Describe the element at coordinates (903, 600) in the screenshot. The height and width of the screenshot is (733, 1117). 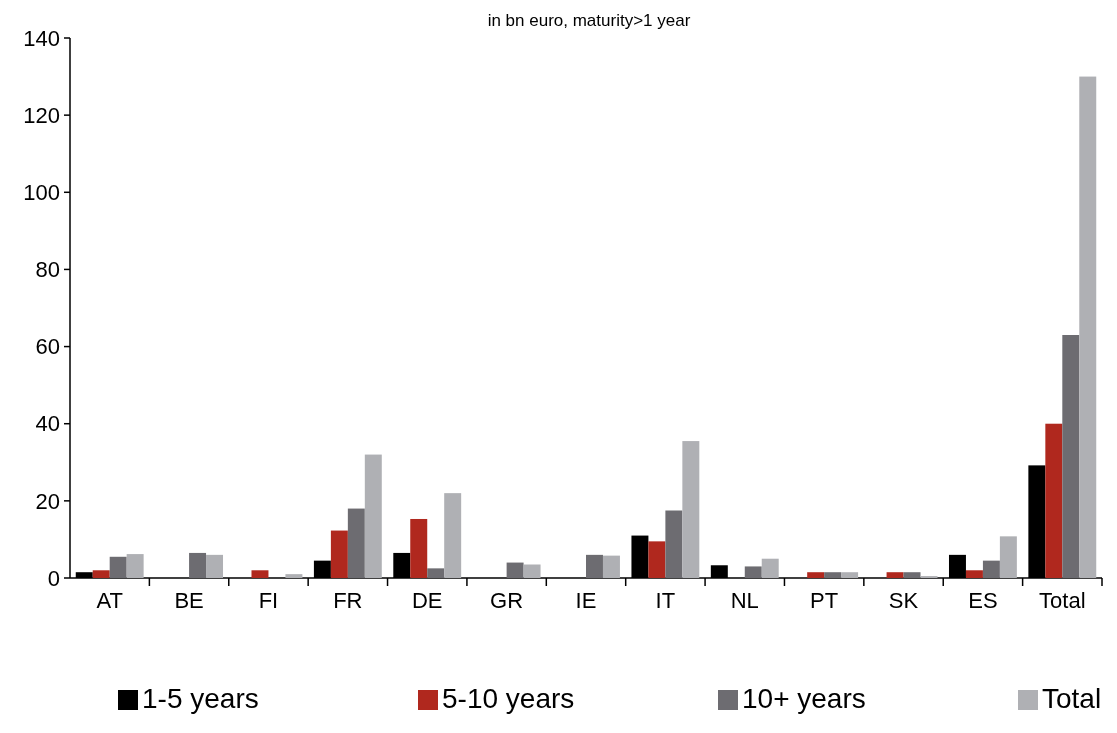
I see `x-tick-label: SK` at that location.